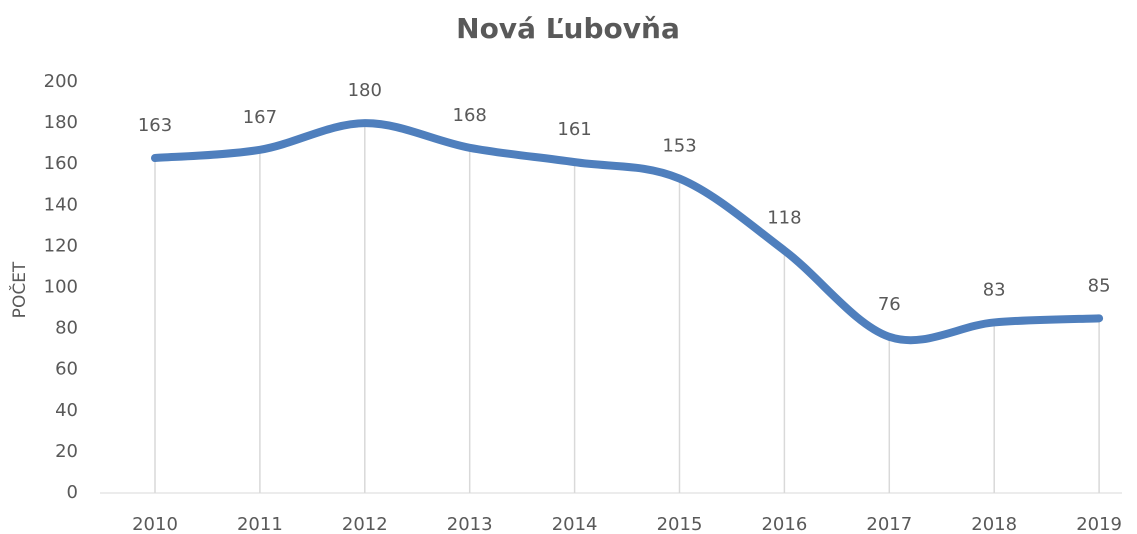  What do you see at coordinates (889, 524) in the screenshot?
I see `x-tick-label: 2017` at bounding box center [889, 524].